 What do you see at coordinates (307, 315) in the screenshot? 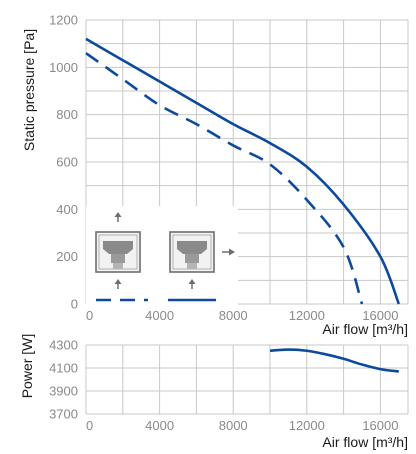
I see `pressure-x-tick-label: 12000` at bounding box center [307, 315].